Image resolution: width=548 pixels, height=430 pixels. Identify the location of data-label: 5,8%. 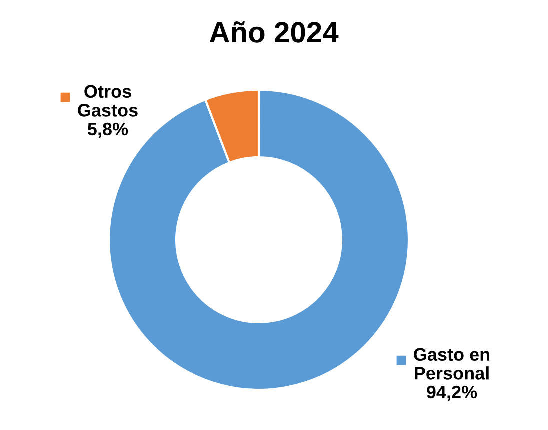
(108, 130).